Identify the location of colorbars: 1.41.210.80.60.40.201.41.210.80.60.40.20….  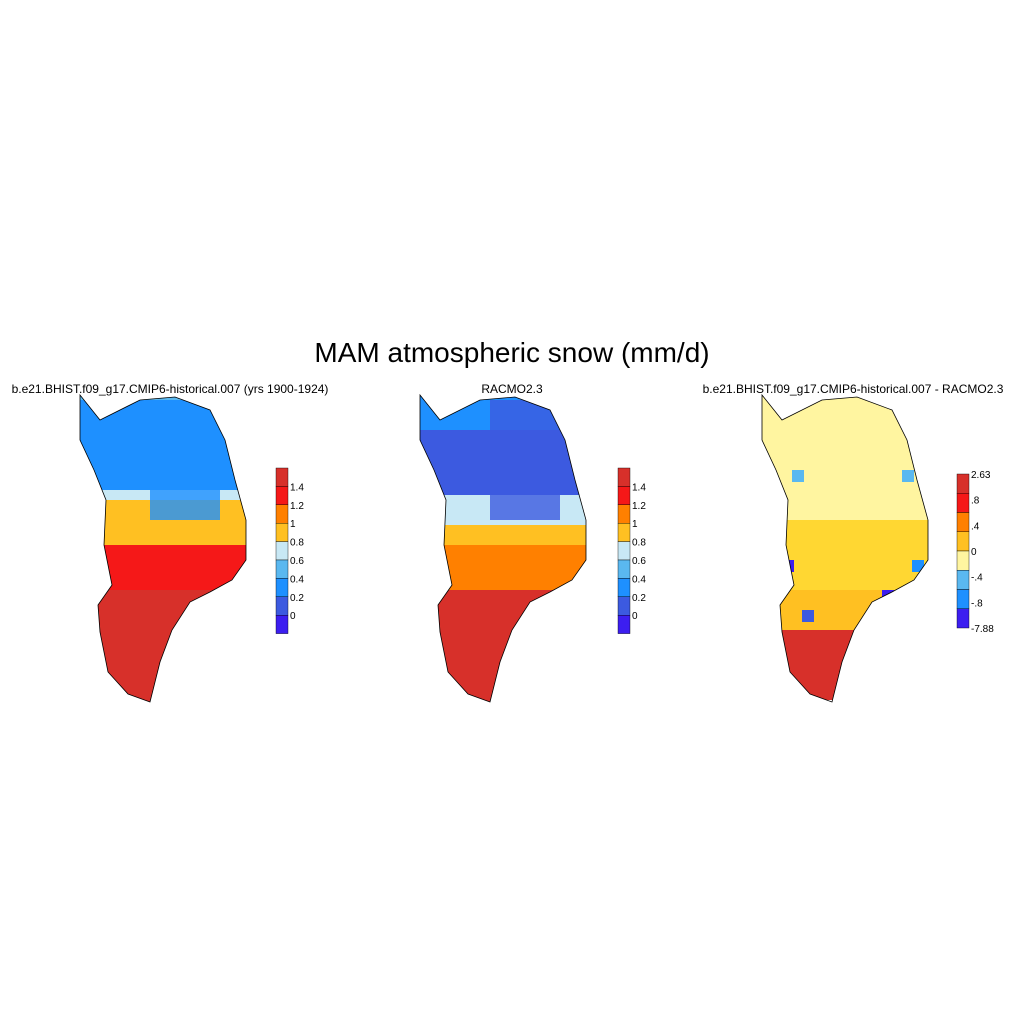
(634, 551).